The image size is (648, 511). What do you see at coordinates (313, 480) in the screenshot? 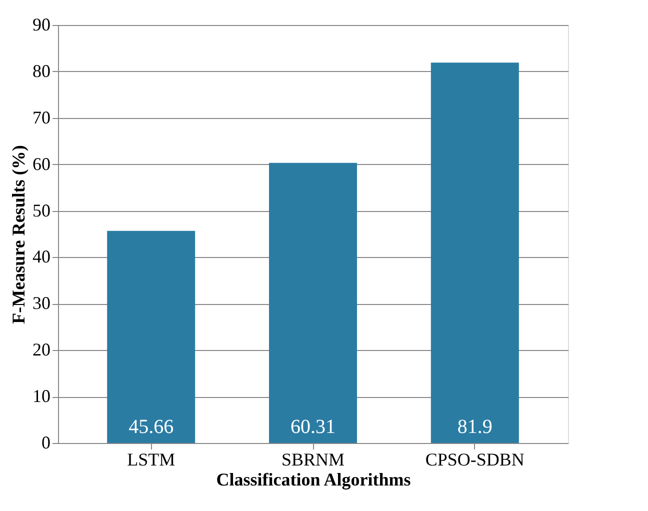
I see `x-axis-title: Classification Algorithms` at bounding box center [313, 480].